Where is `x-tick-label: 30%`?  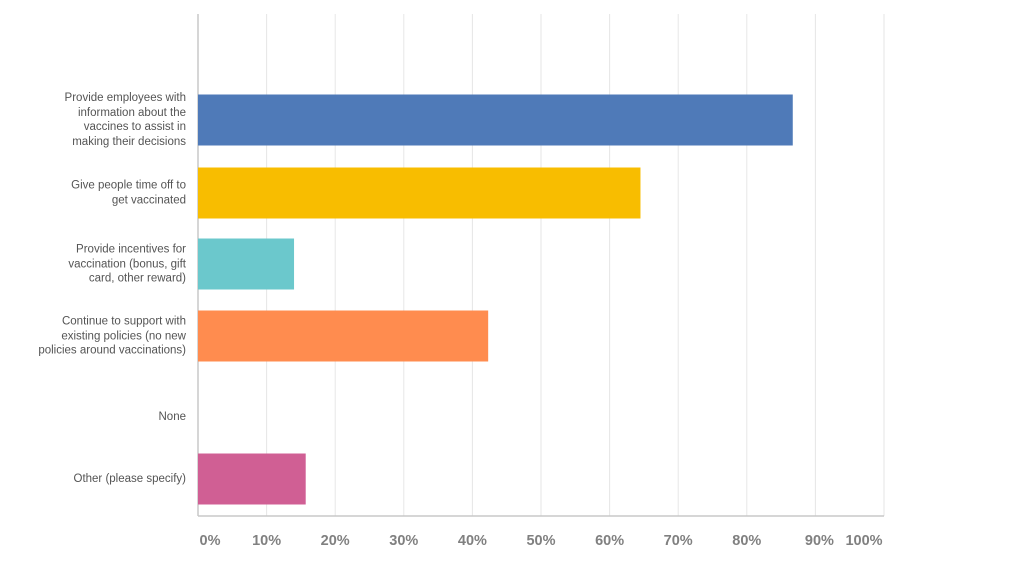
x-tick-label: 30% is located at coordinates (404, 541).